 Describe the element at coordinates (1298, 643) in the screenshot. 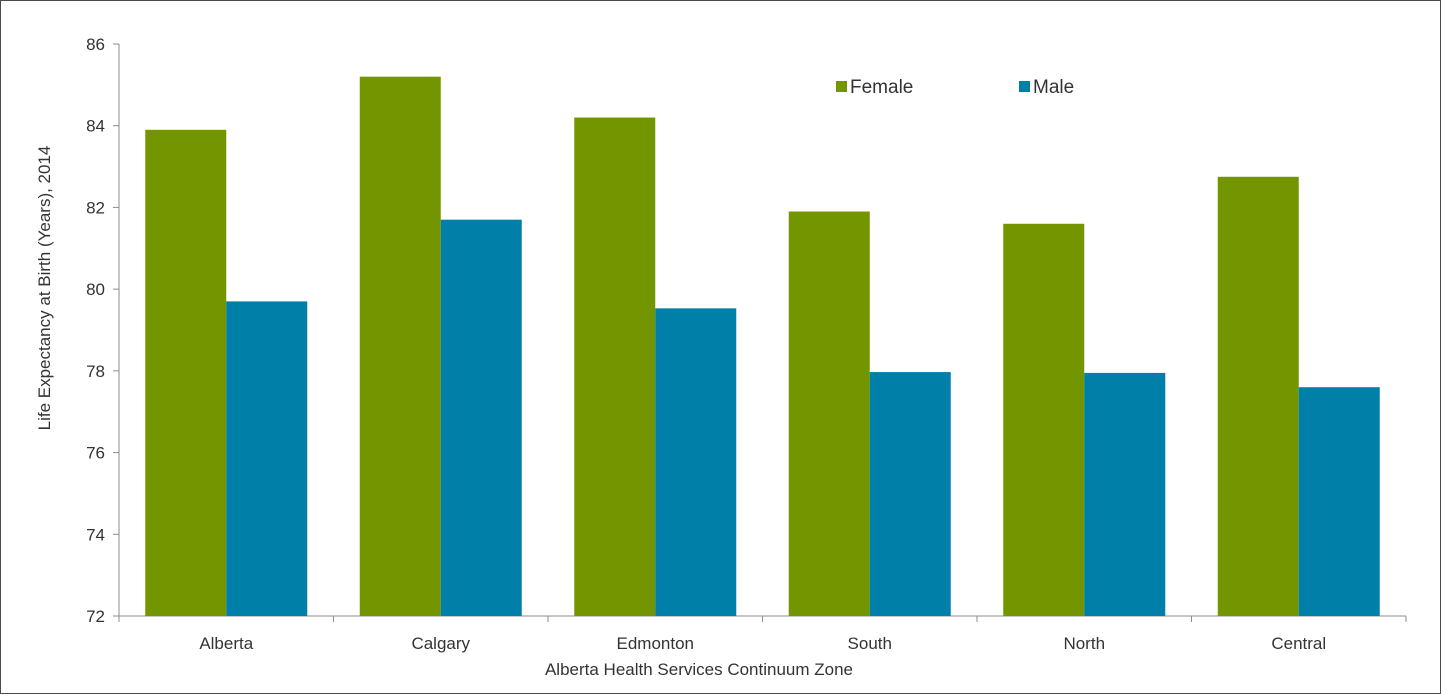

I see `x-tick-label: Central` at that location.